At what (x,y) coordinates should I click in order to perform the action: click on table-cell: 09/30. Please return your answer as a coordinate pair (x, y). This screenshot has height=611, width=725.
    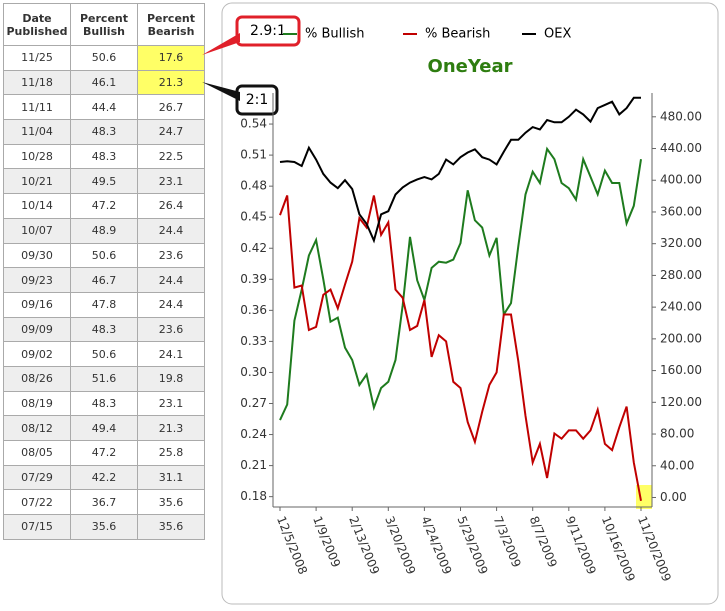
    Looking at the image, I should click on (37, 255).